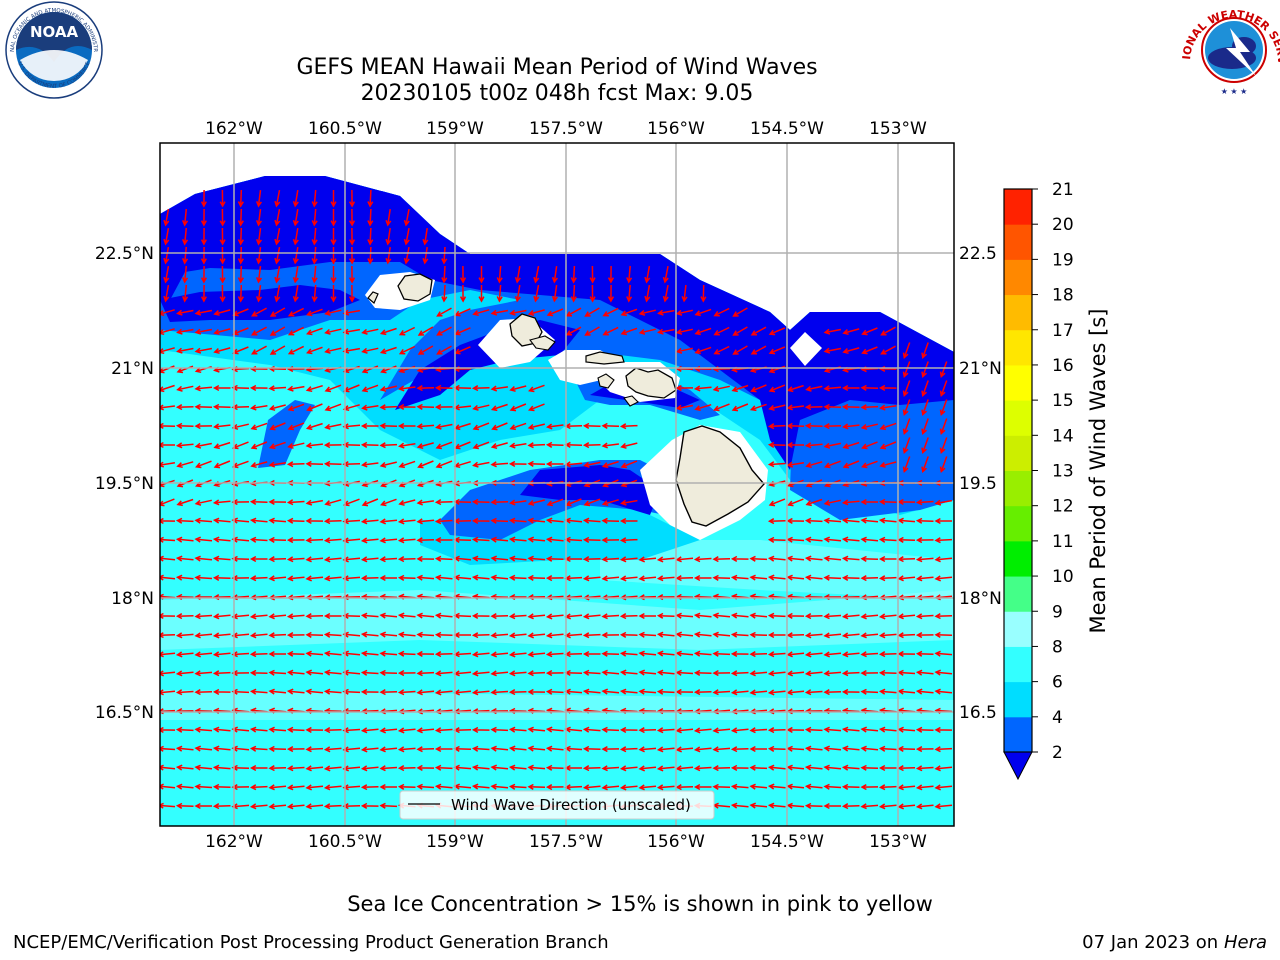  What do you see at coordinates (978, 484) in the screenshot?
I see `lat-tick-right: 19.5` at bounding box center [978, 484].